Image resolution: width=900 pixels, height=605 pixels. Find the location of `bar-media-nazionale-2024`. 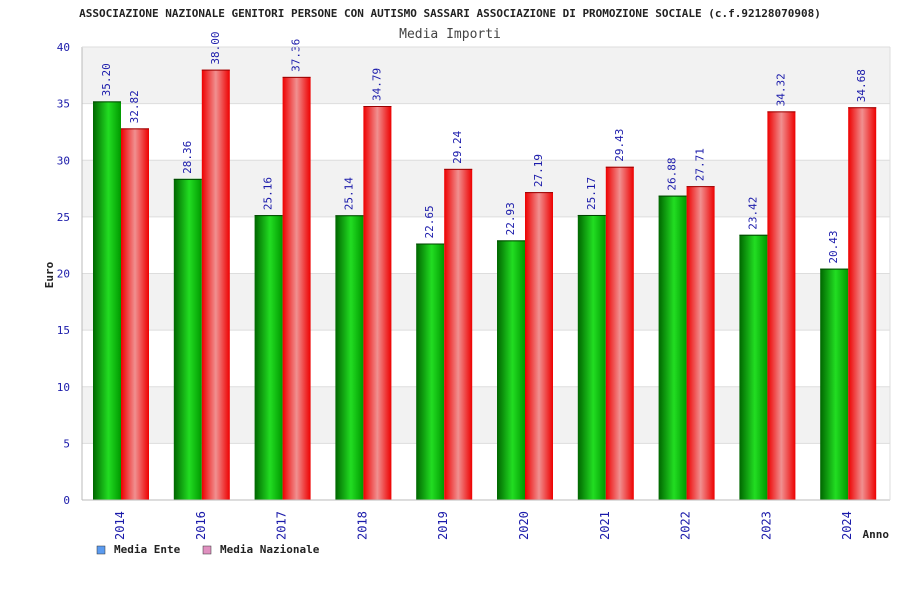

bar-media-nazionale-2024 is located at coordinates (862, 304).